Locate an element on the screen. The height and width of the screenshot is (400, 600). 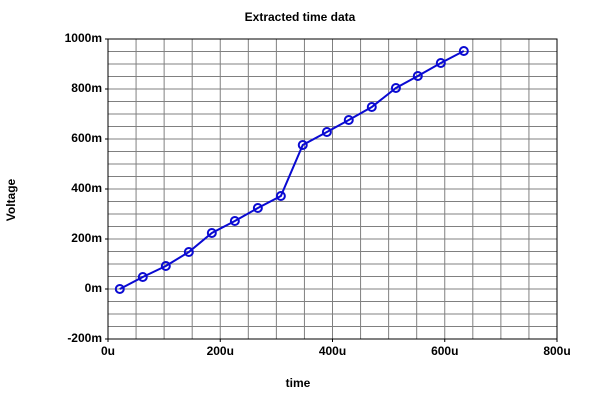
x-axis-label: time is located at coordinates (298, 383).